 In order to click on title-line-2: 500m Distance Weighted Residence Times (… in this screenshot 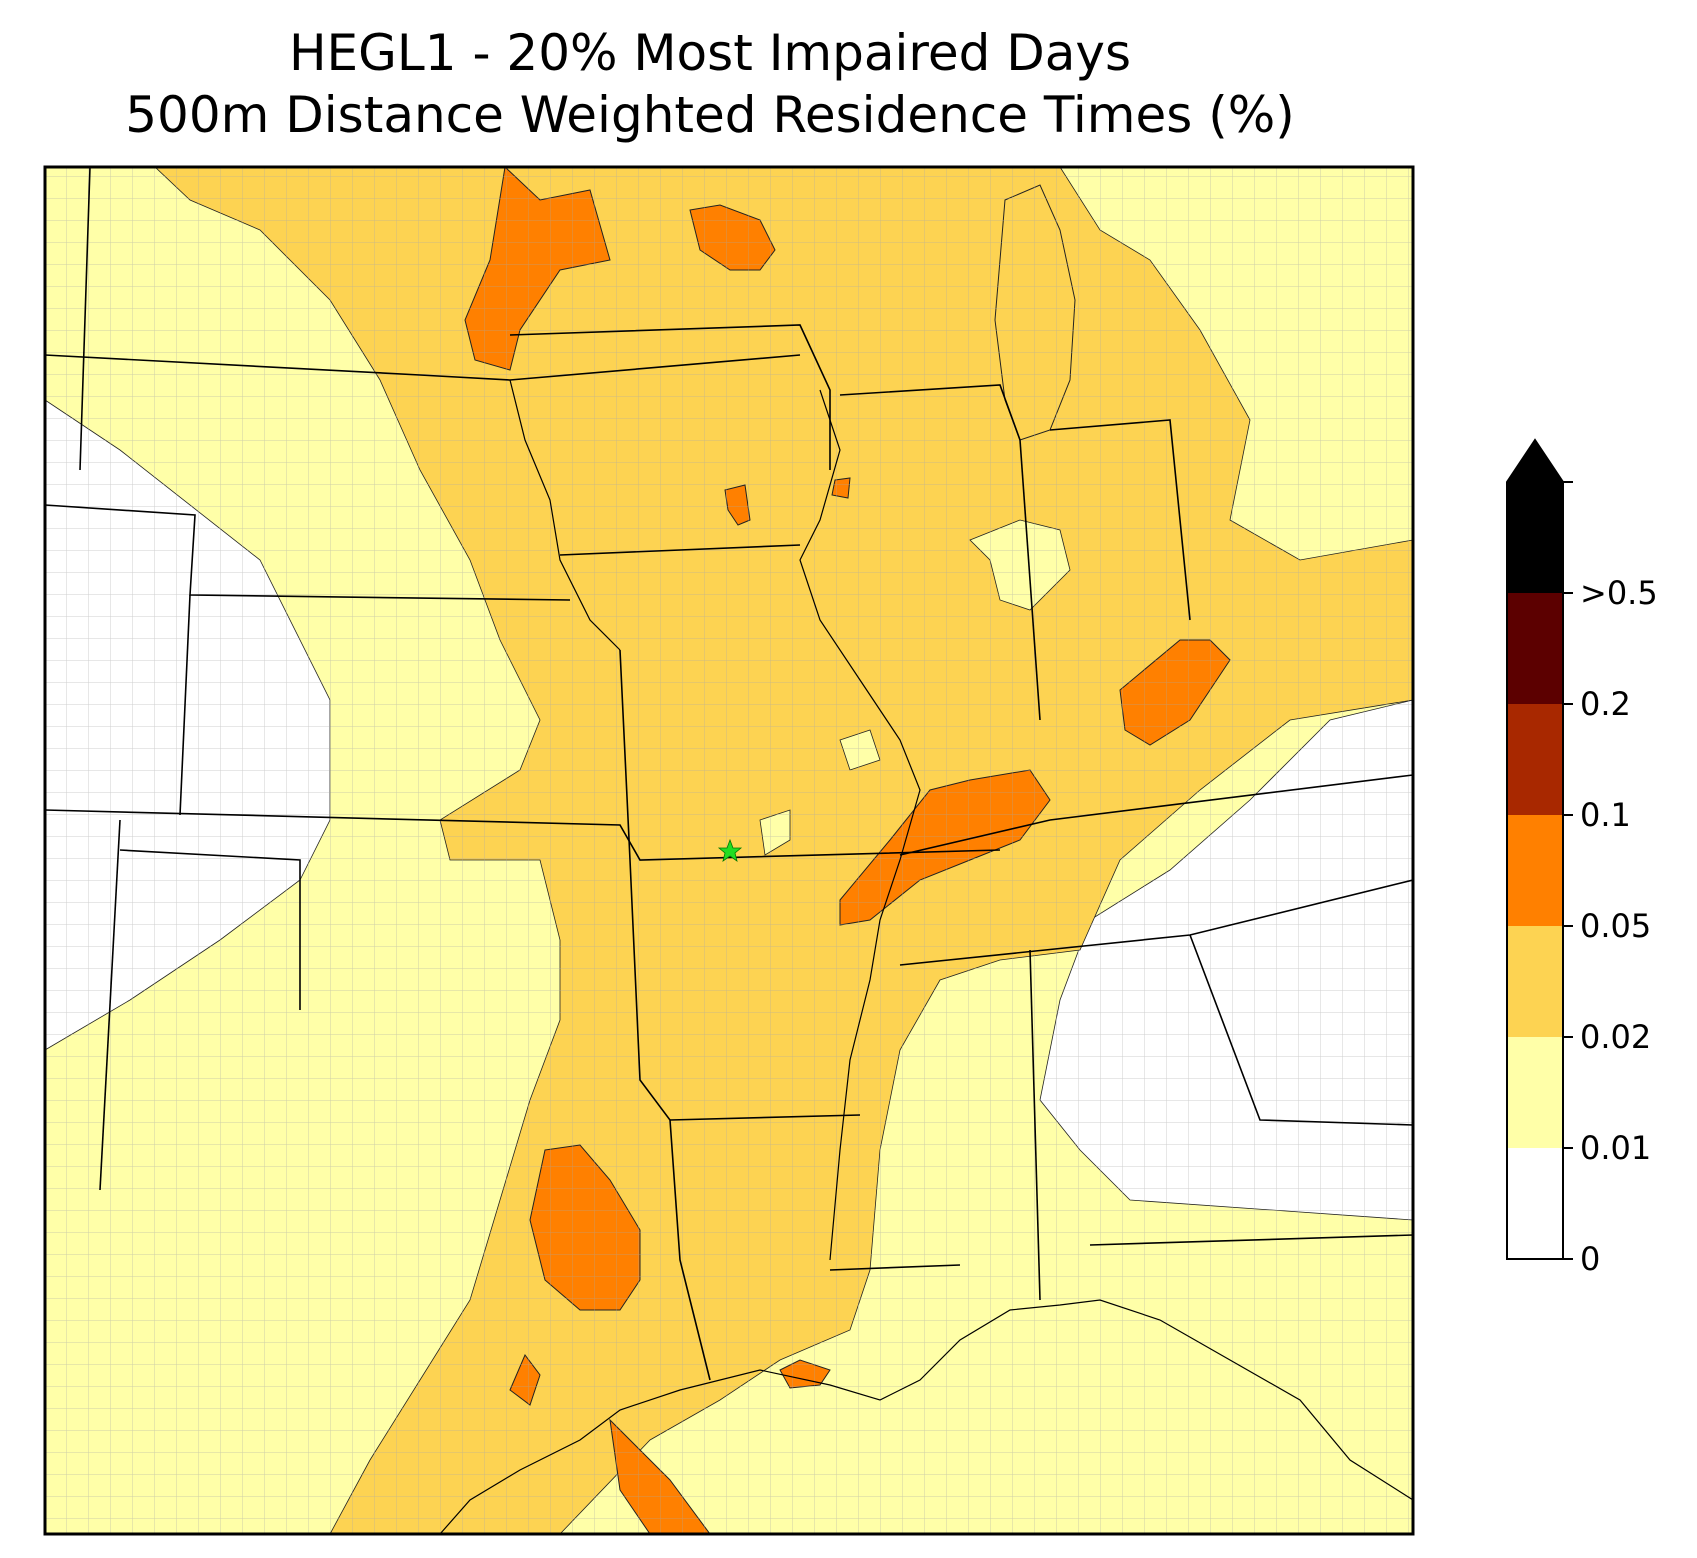, I will do `click(710, 115)`.